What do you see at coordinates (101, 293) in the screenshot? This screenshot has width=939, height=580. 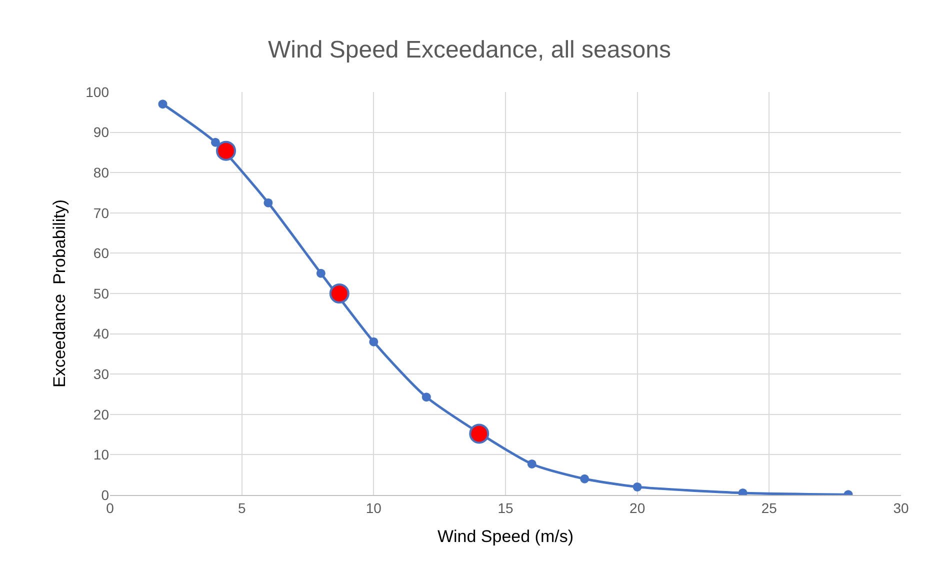 I see `y-tick-label: 50` at bounding box center [101, 293].